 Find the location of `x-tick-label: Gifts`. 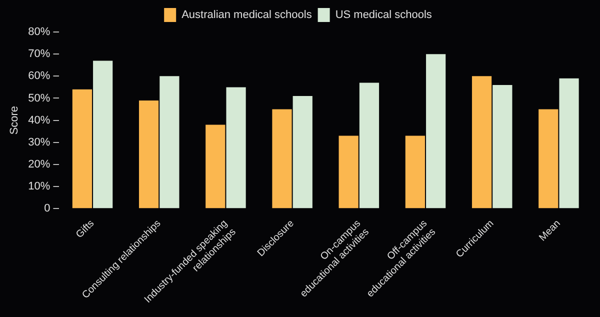

x-tick-label: Gifts is located at coordinates (85, 229).